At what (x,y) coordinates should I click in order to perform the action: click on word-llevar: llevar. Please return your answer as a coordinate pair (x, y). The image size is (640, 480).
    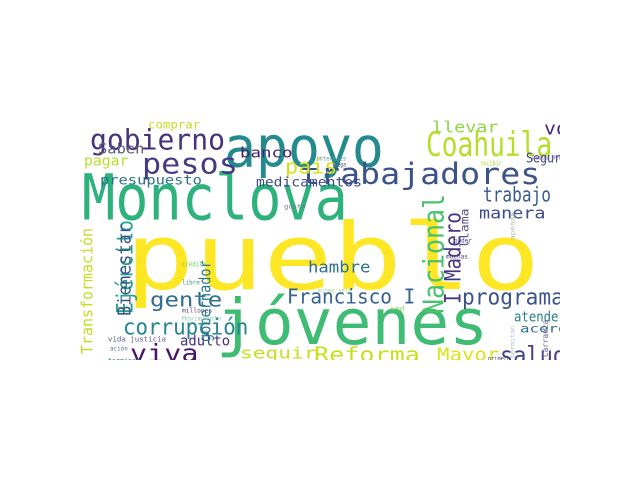
    Looking at the image, I should click on (465, 128).